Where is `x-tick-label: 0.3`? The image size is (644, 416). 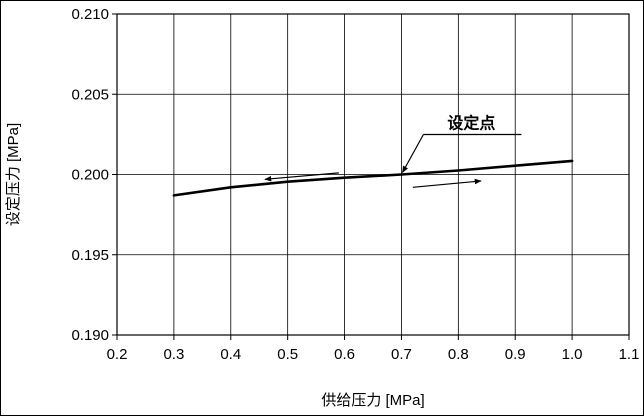 x-tick-label: 0.3 is located at coordinates (173, 354).